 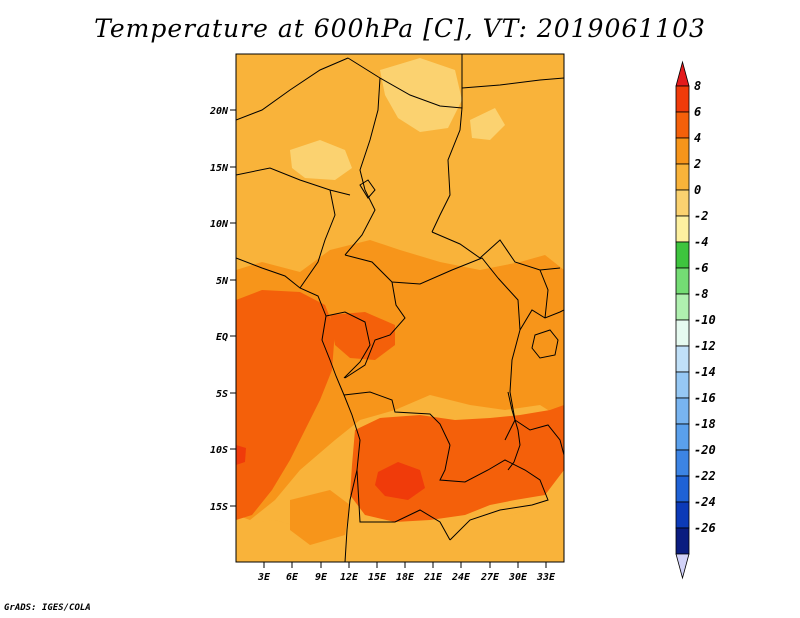 What do you see at coordinates (705, 320) in the screenshot?
I see `colorbar-label: -10` at bounding box center [705, 320].